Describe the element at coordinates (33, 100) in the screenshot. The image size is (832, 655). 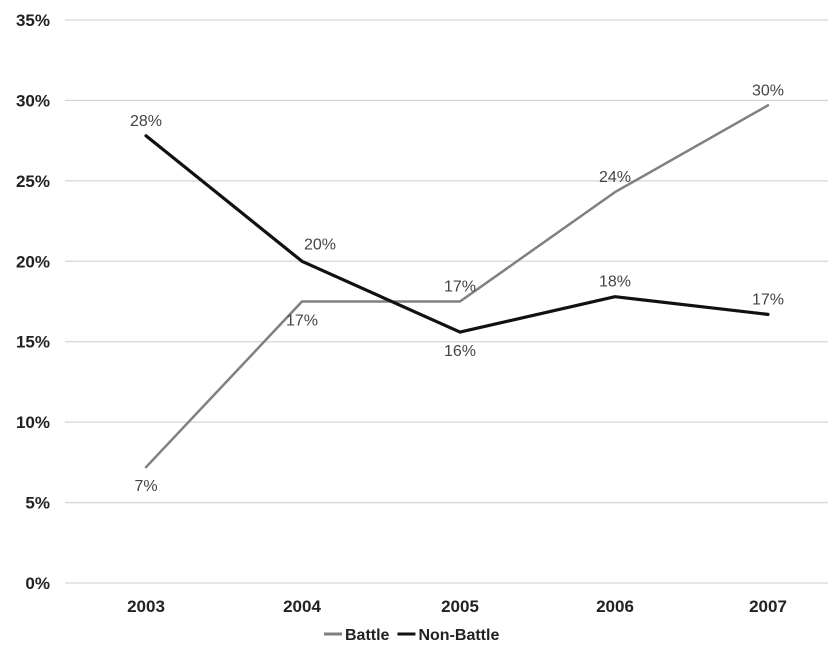
I see `y-tick-label: 30%` at that location.